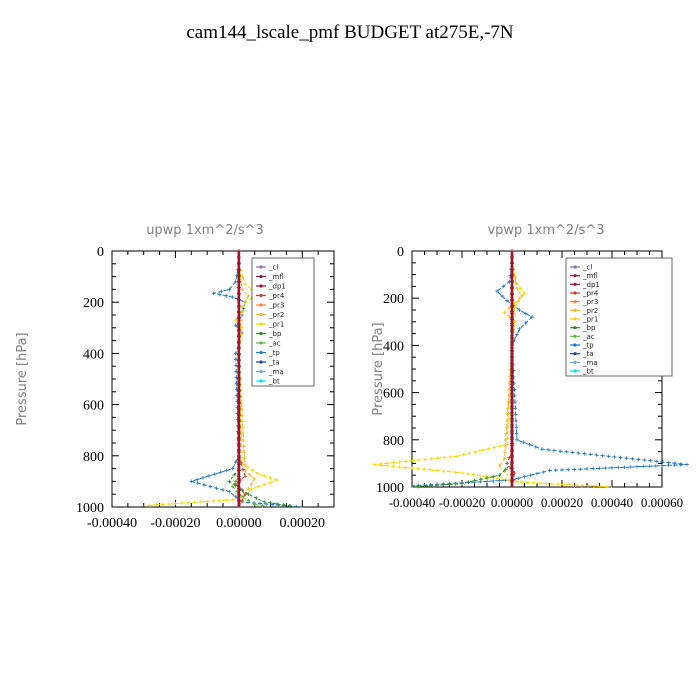 The height and width of the screenshot is (700, 700). What do you see at coordinates (575, 293) in the screenshot?
I see `legend-marker-pr4` at bounding box center [575, 293].